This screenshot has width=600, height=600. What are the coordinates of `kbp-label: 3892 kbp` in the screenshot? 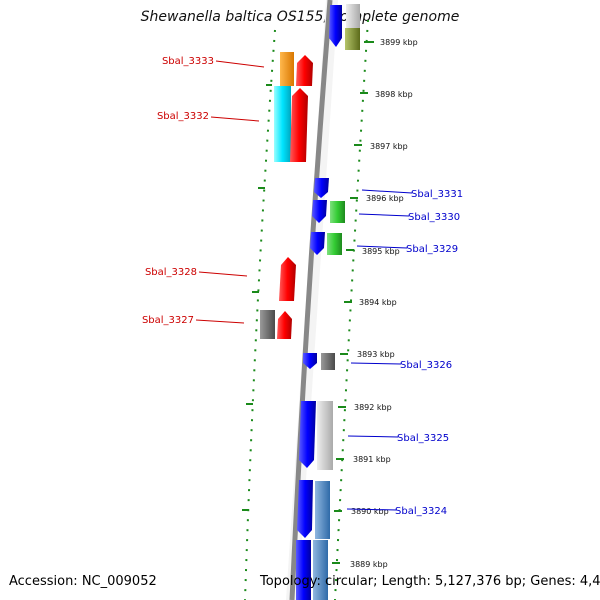 It's located at (373, 407).